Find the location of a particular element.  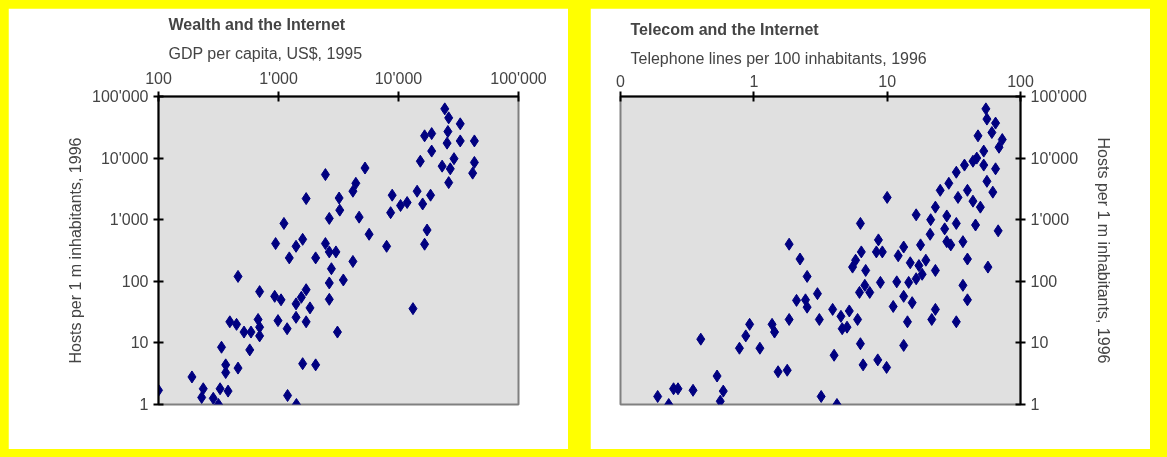

x-tick-label: 100'000 is located at coordinates (518, 78).